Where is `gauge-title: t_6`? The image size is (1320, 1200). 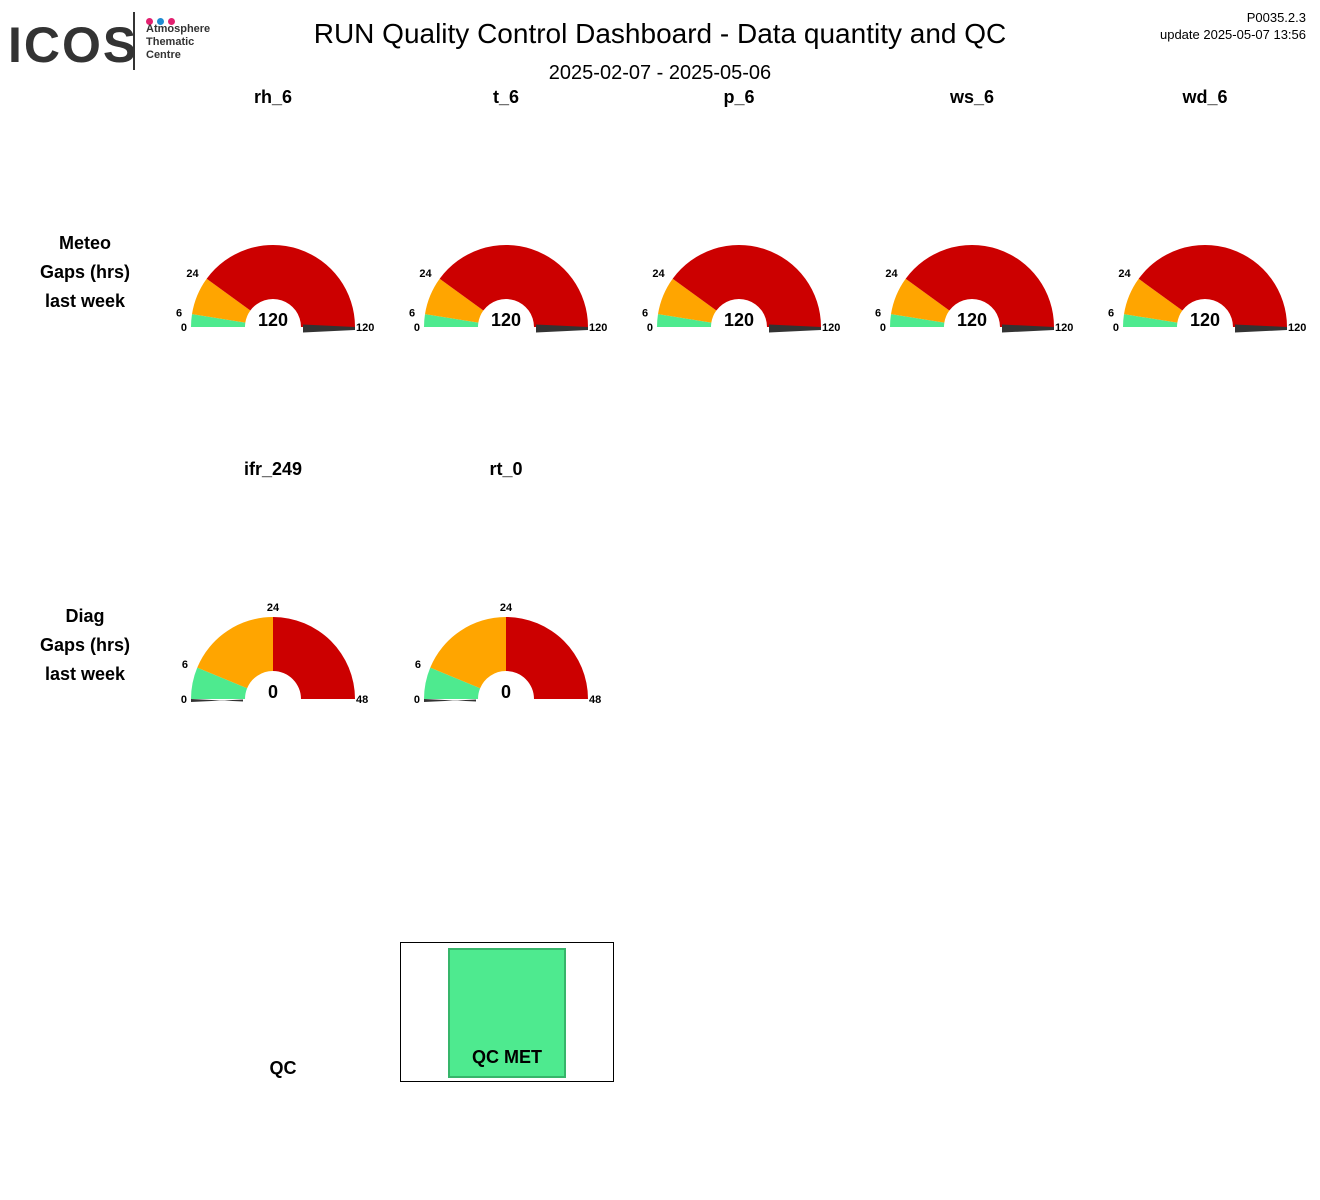 gauge-title: t_6 is located at coordinates (505, 97).